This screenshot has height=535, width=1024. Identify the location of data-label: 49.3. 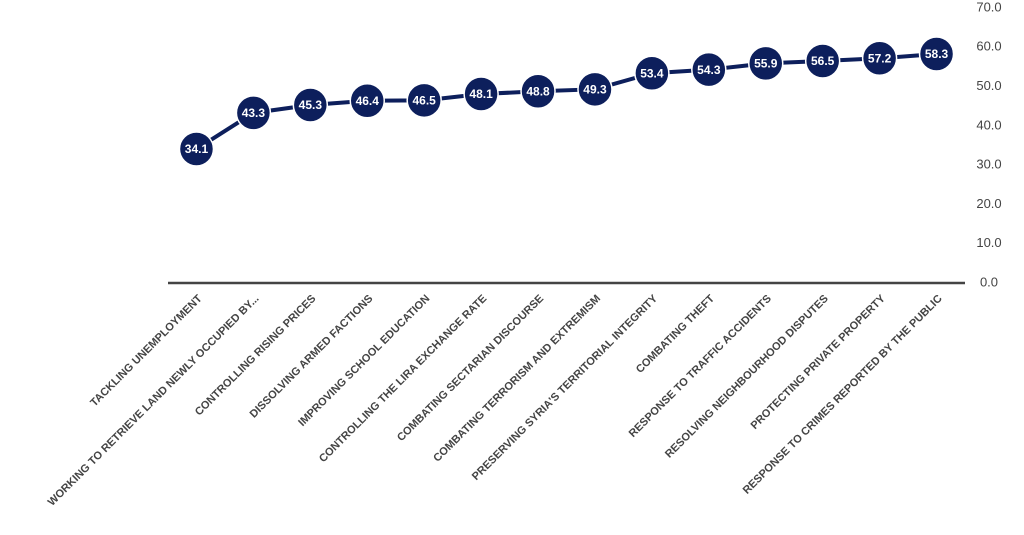
(595, 89).